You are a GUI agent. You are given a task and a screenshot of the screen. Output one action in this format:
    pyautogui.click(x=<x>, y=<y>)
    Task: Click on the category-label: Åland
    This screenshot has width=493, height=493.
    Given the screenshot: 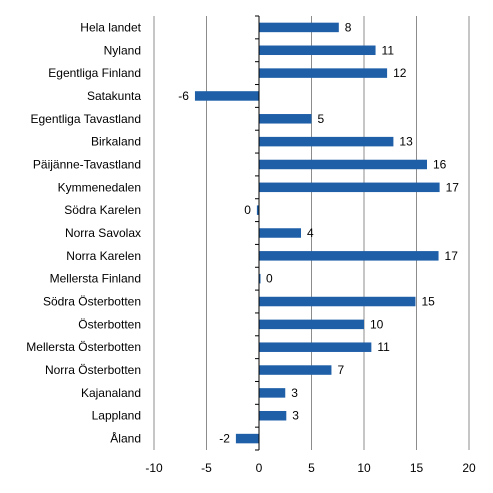 What is the action you would take?
    pyautogui.click(x=125, y=438)
    